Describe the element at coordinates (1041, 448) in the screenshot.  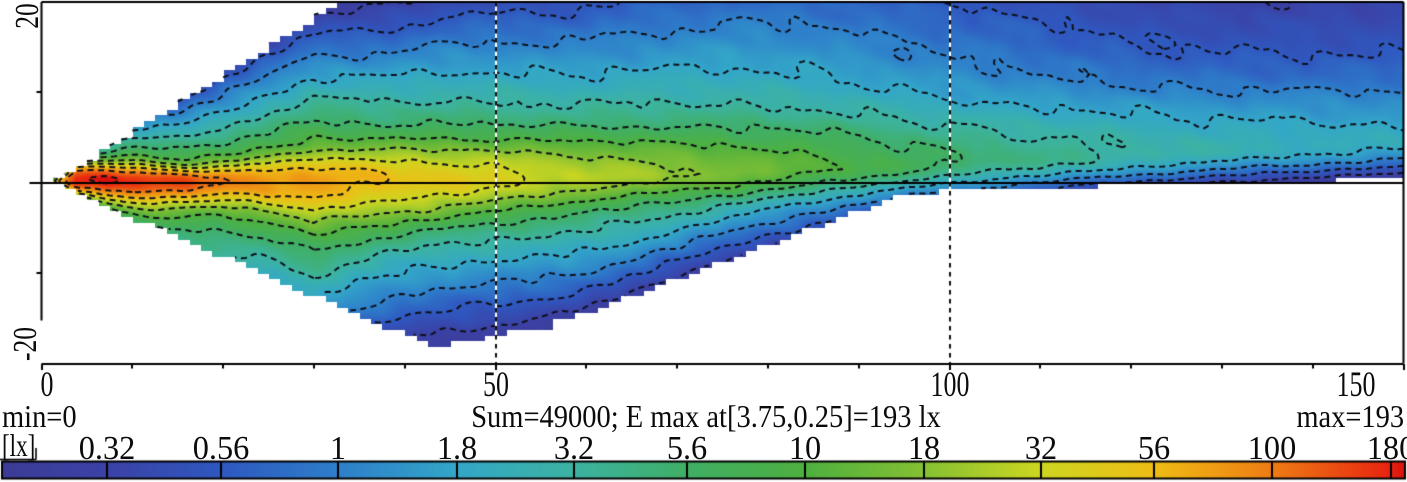
I see `colorbar-tick-label-32: 32` at that location.